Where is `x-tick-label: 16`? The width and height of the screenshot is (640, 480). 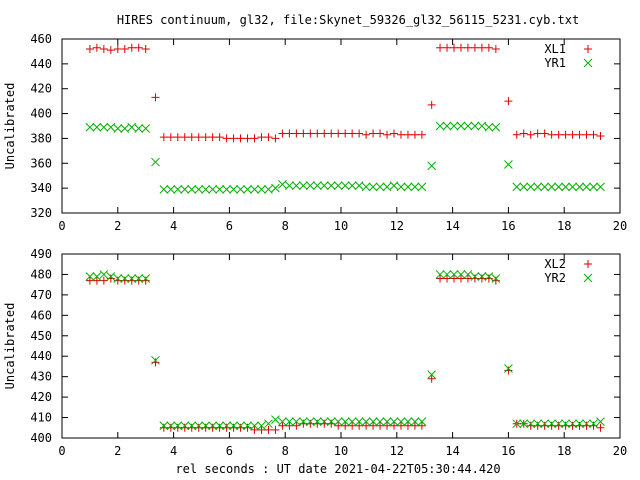
x-tick-label: 16 is located at coordinates (508, 451).